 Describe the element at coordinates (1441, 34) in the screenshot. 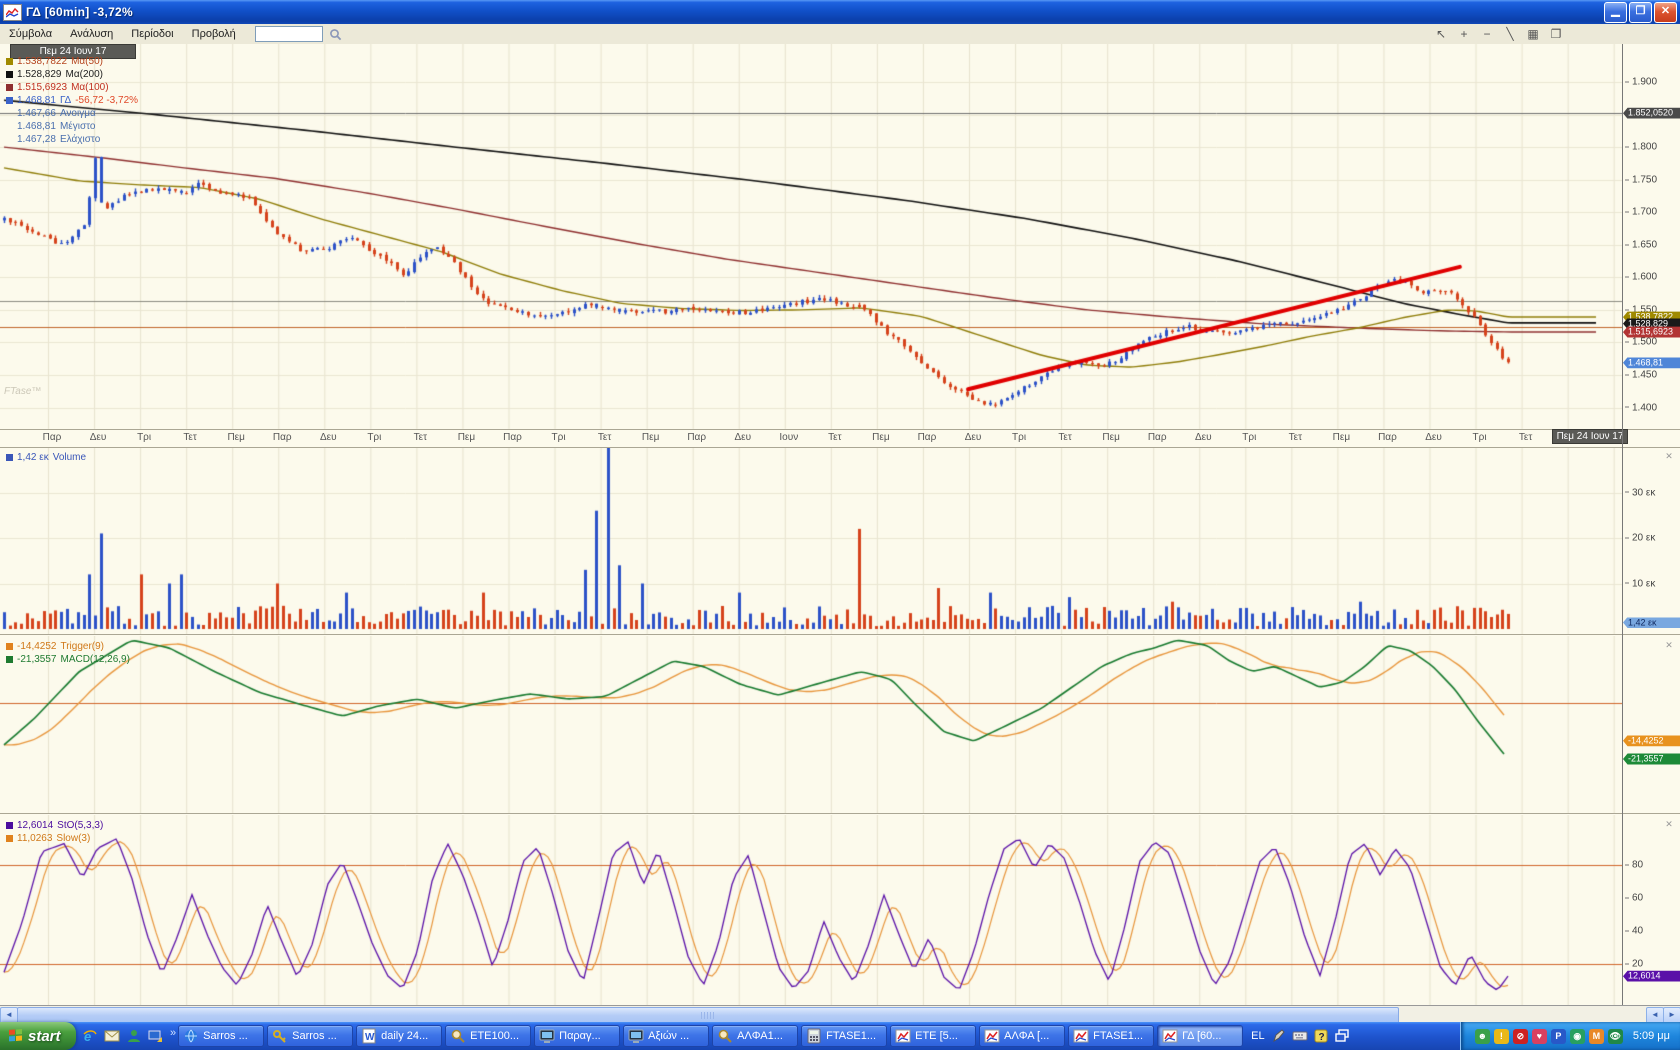

I see `pointer-tool-icon: ↖` at that location.